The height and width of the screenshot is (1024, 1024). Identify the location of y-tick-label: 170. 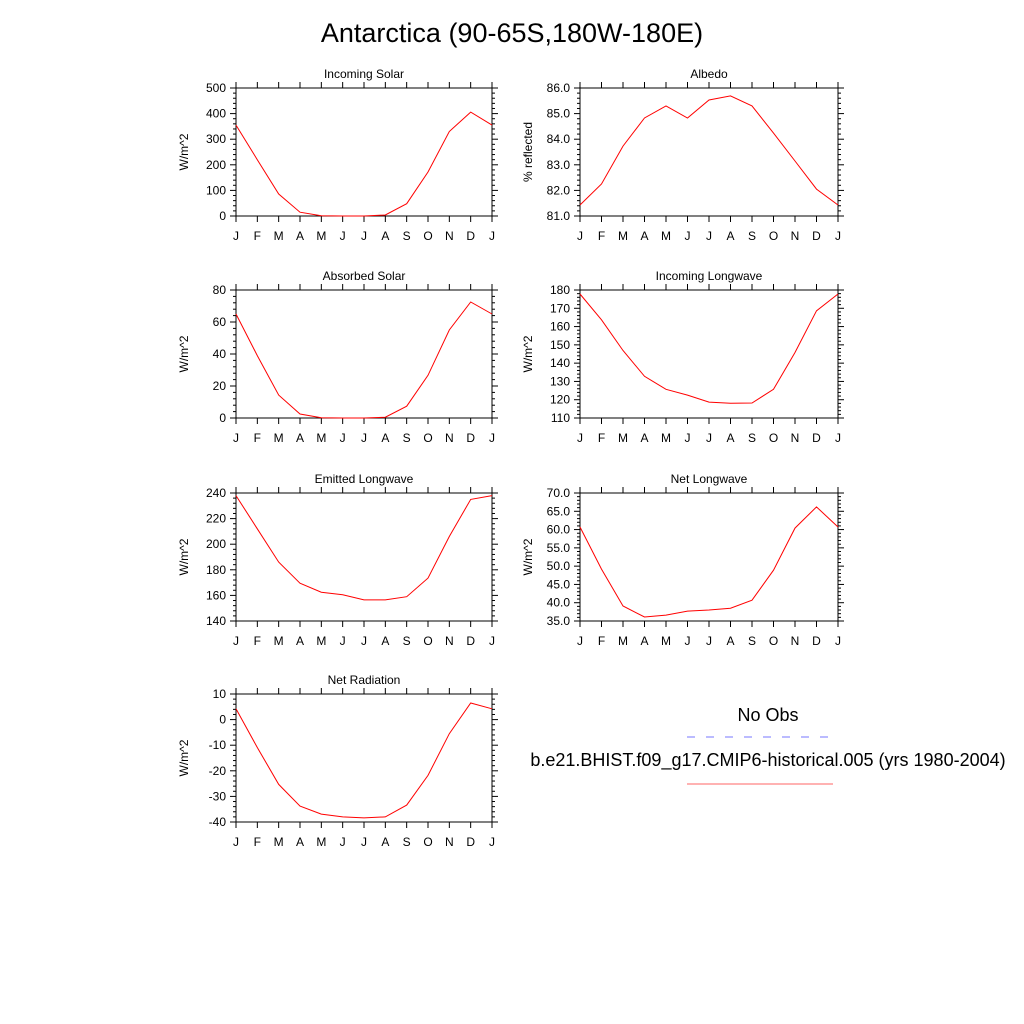
(560, 308).